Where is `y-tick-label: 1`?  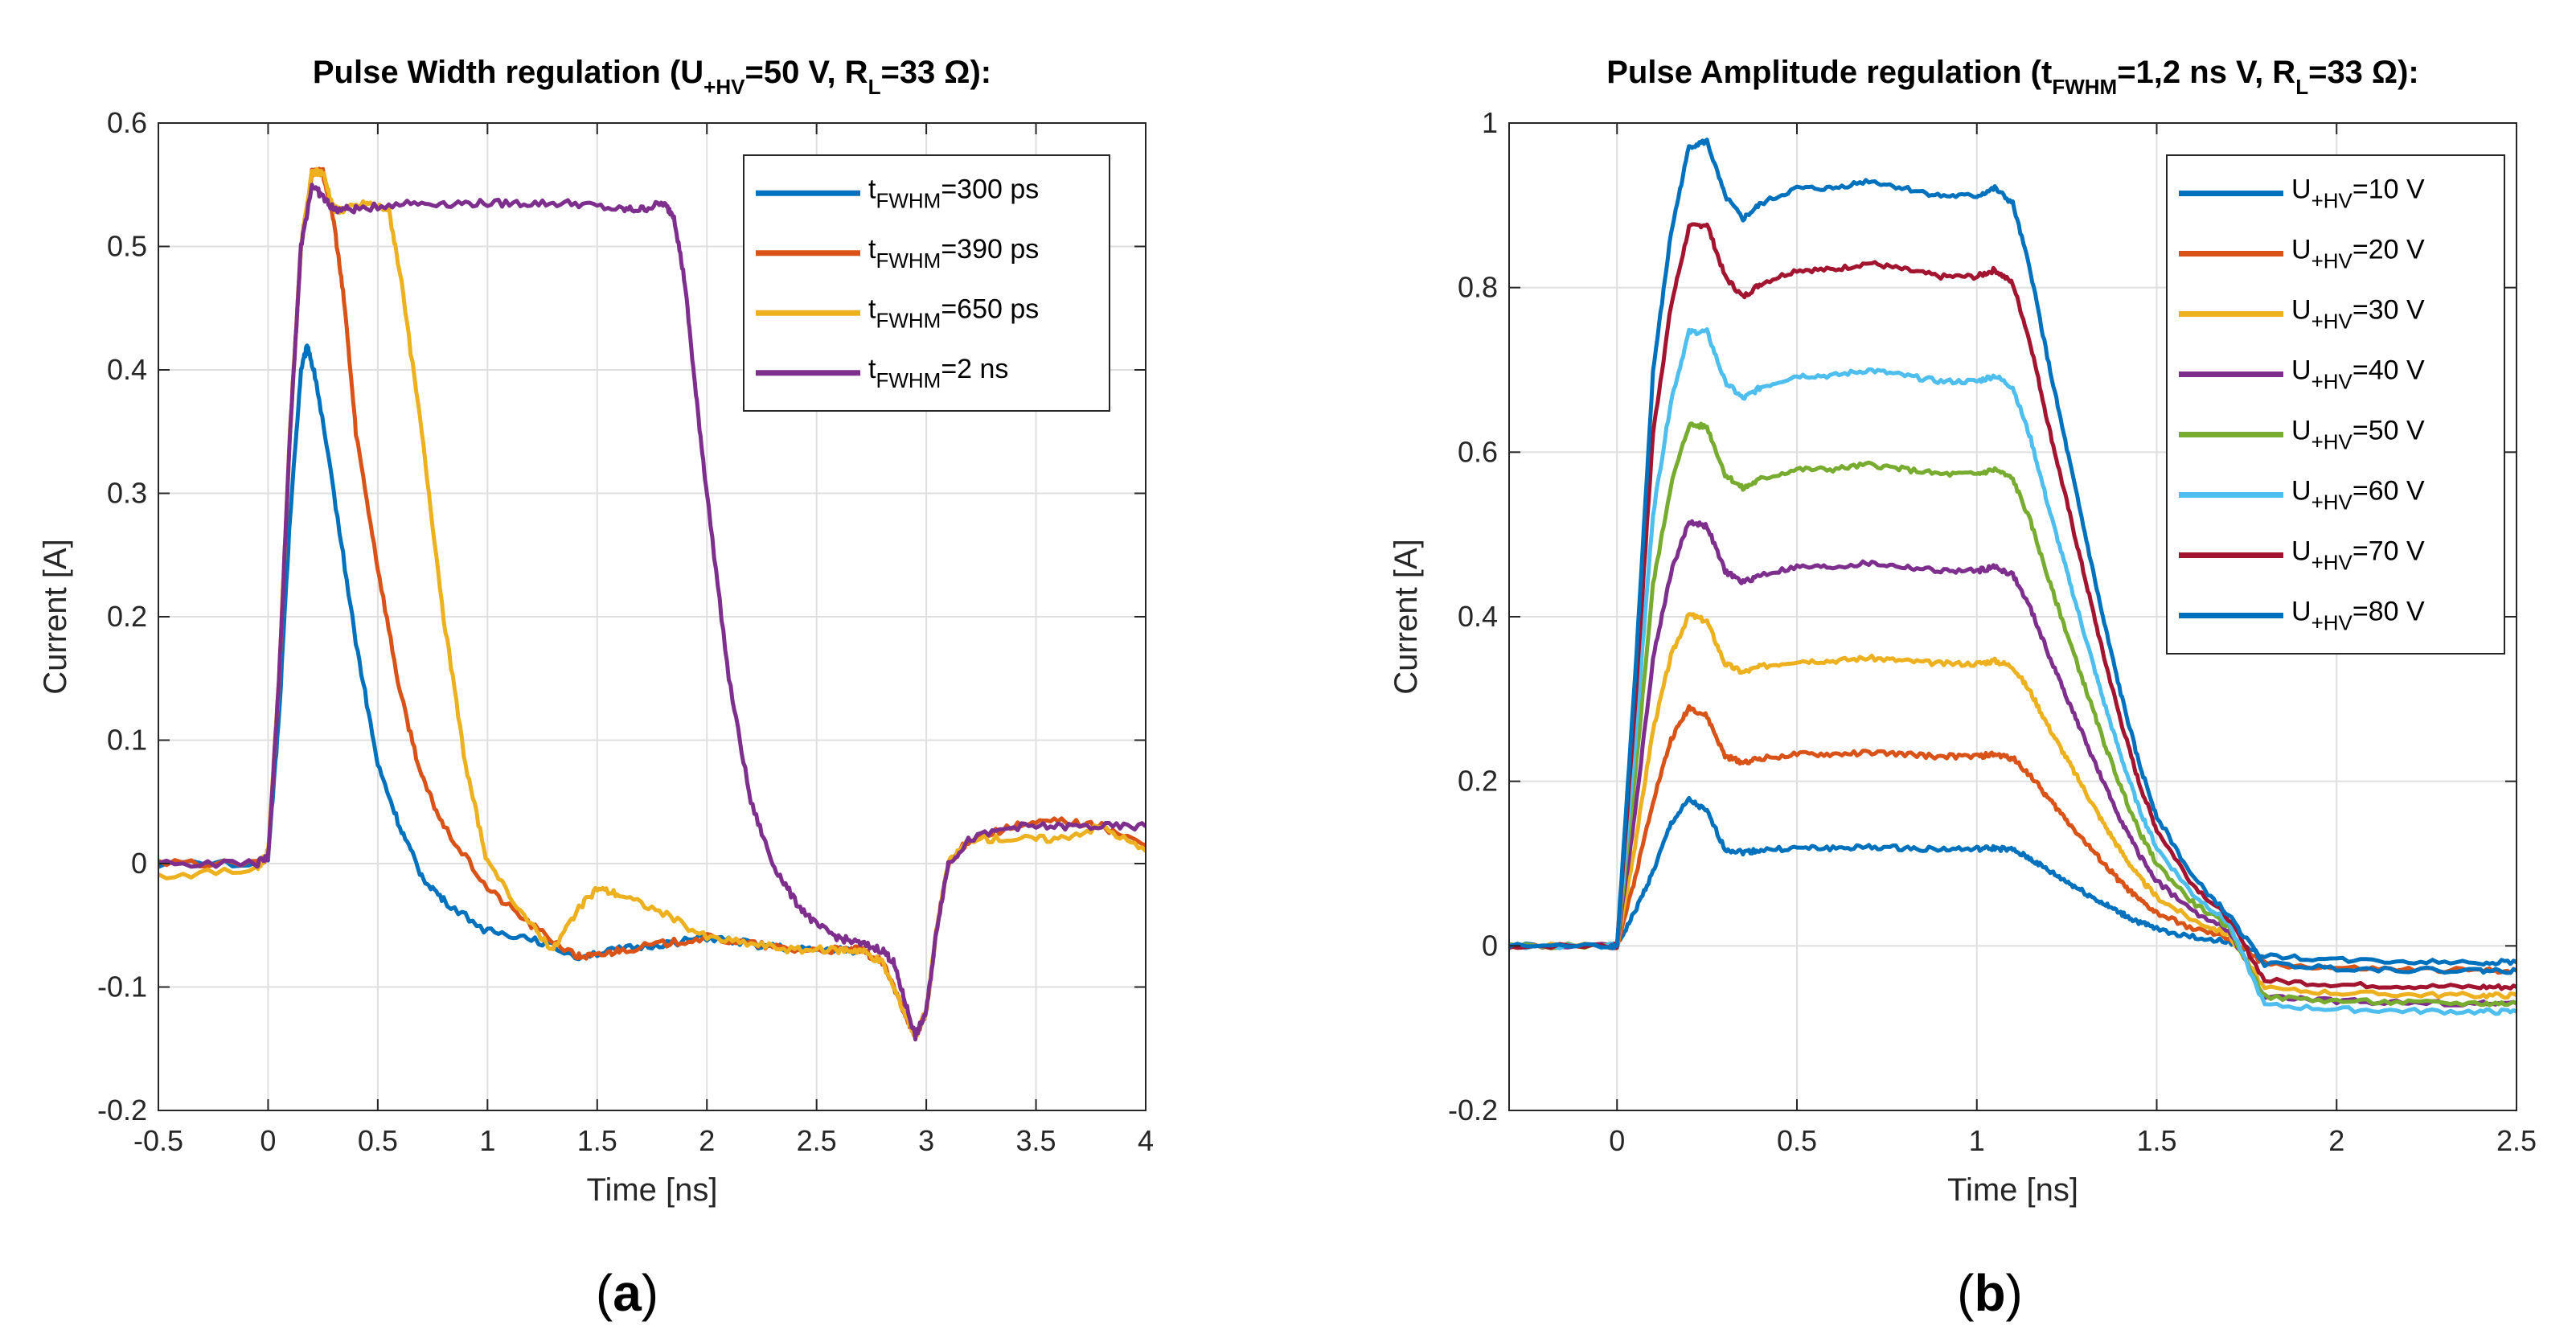
y-tick-label: 1 is located at coordinates (1490, 122).